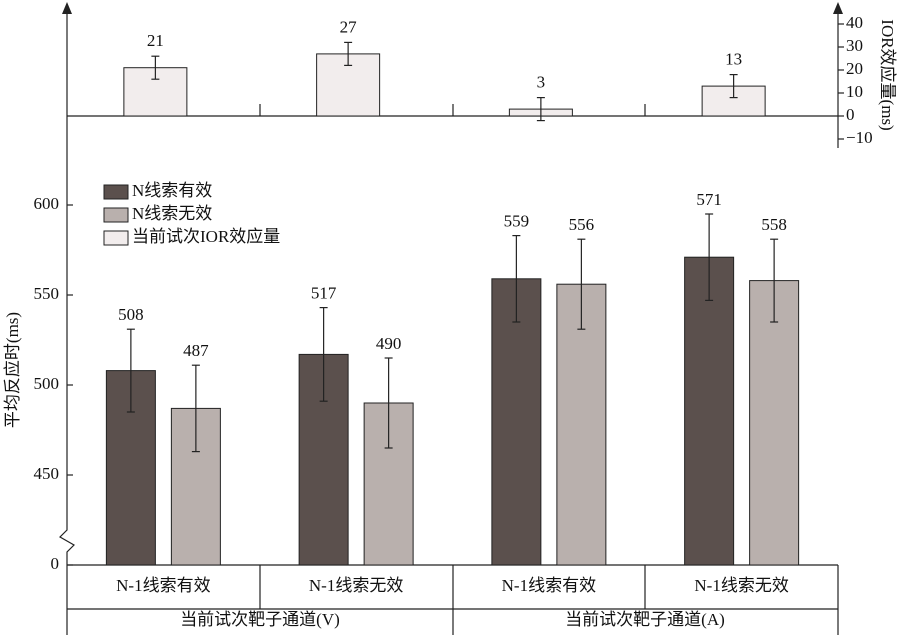 The image size is (900, 635). What do you see at coordinates (155, 40) in the screenshot?
I see `value-label: 21` at bounding box center [155, 40].